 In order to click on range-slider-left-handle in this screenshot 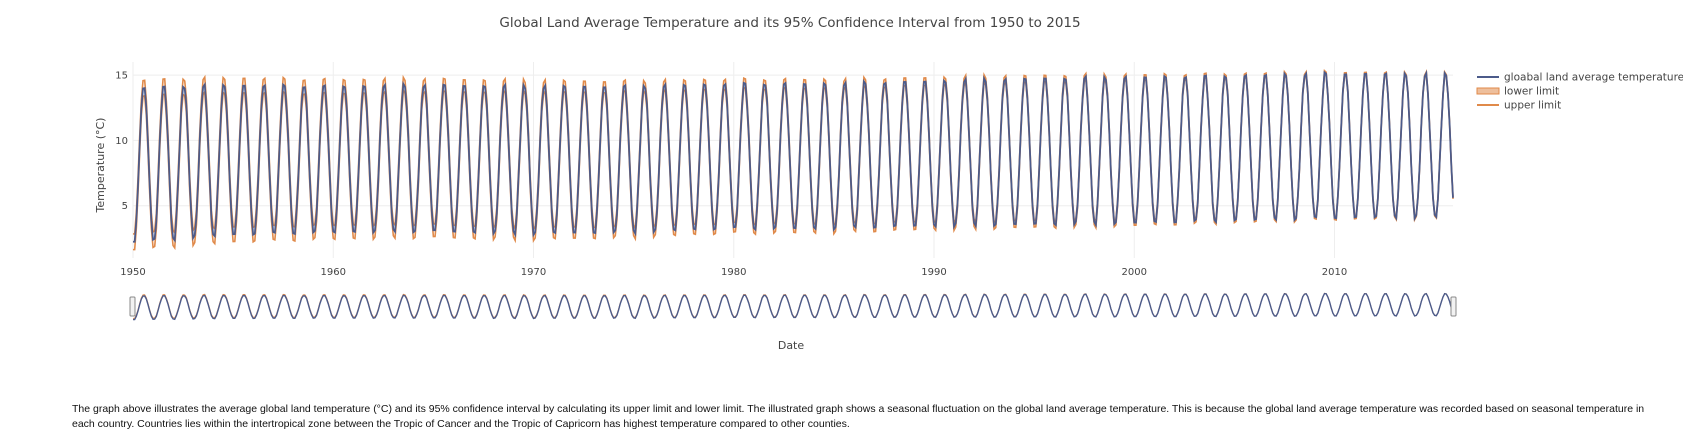, I will do `click(132, 306)`.